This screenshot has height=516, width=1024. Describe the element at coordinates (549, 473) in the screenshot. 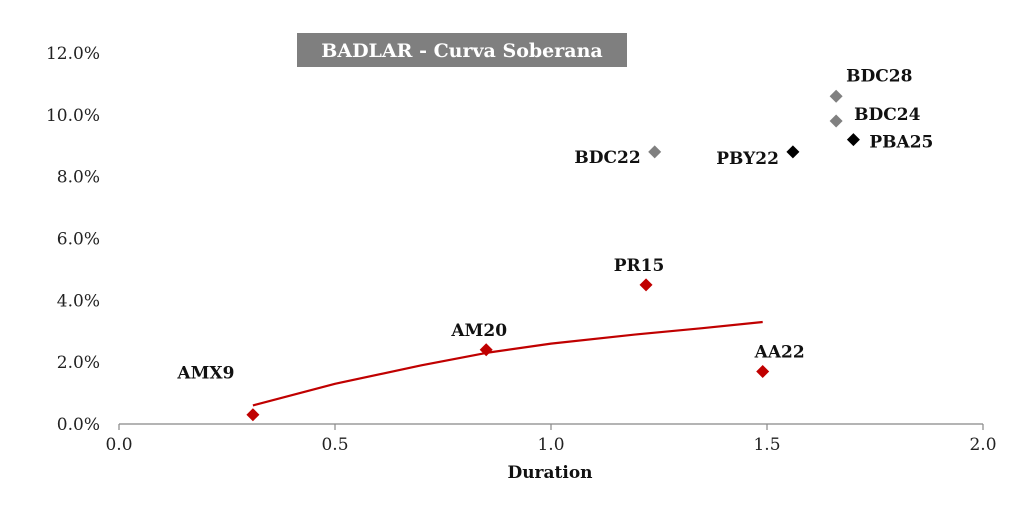

I see `x-axis-title: Duration` at that location.